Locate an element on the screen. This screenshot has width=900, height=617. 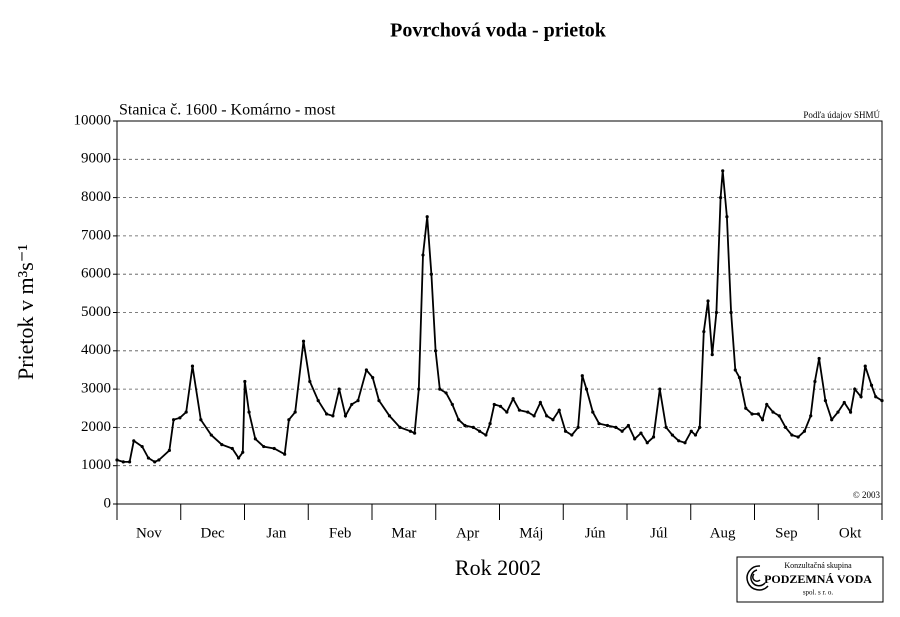
logo-text: PODZEMNÁ VODA is located at coordinates (818, 579).